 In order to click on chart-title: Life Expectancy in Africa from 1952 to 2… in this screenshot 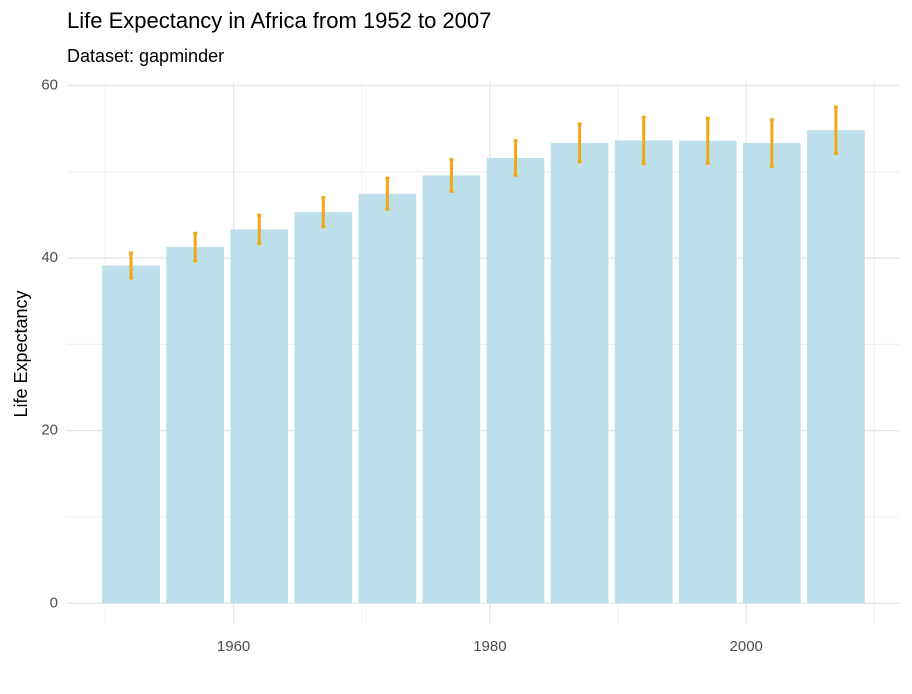, I will do `click(279, 20)`.